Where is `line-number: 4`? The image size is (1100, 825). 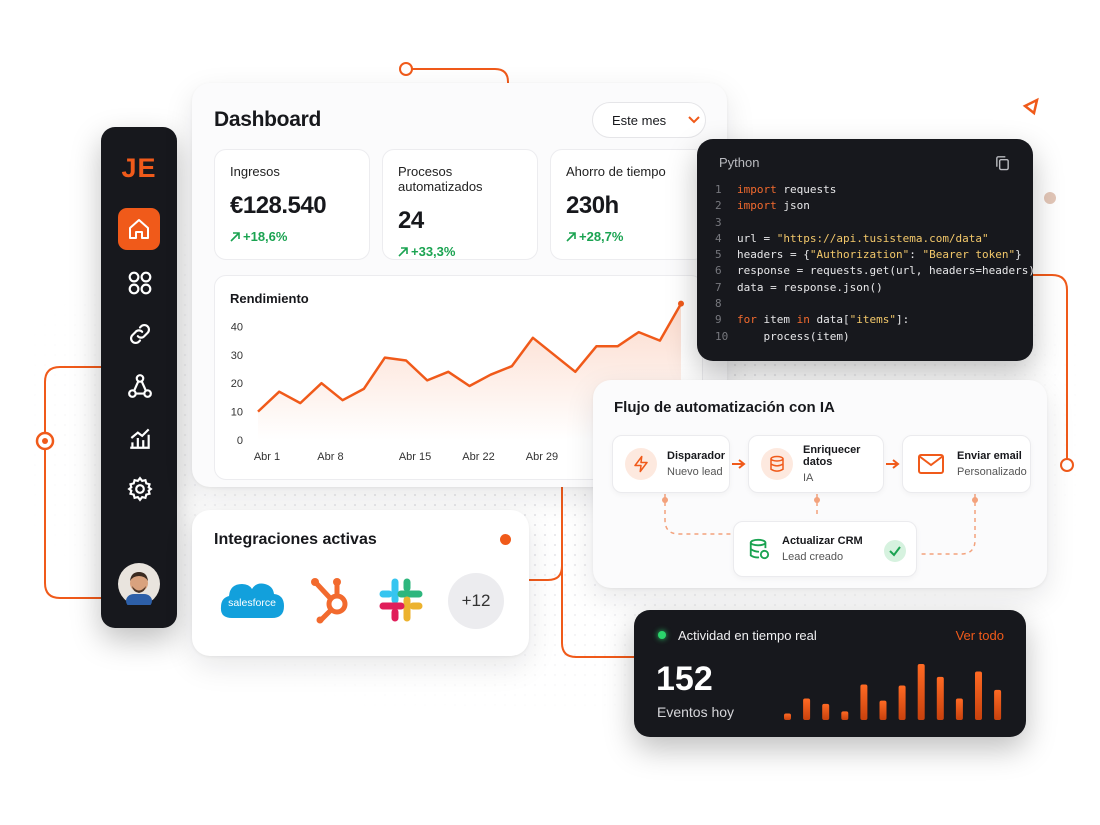
line-number: 4 is located at coordinates (718, 238).